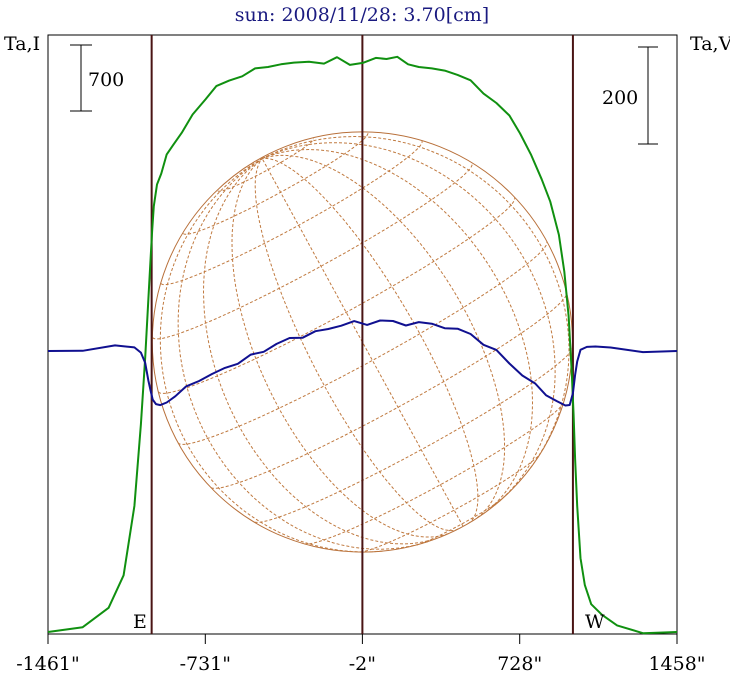  What do you see at coordinates (140, 622) in the screenshot?
I see `east-limb-label: E` at bounding box center [140, 622].